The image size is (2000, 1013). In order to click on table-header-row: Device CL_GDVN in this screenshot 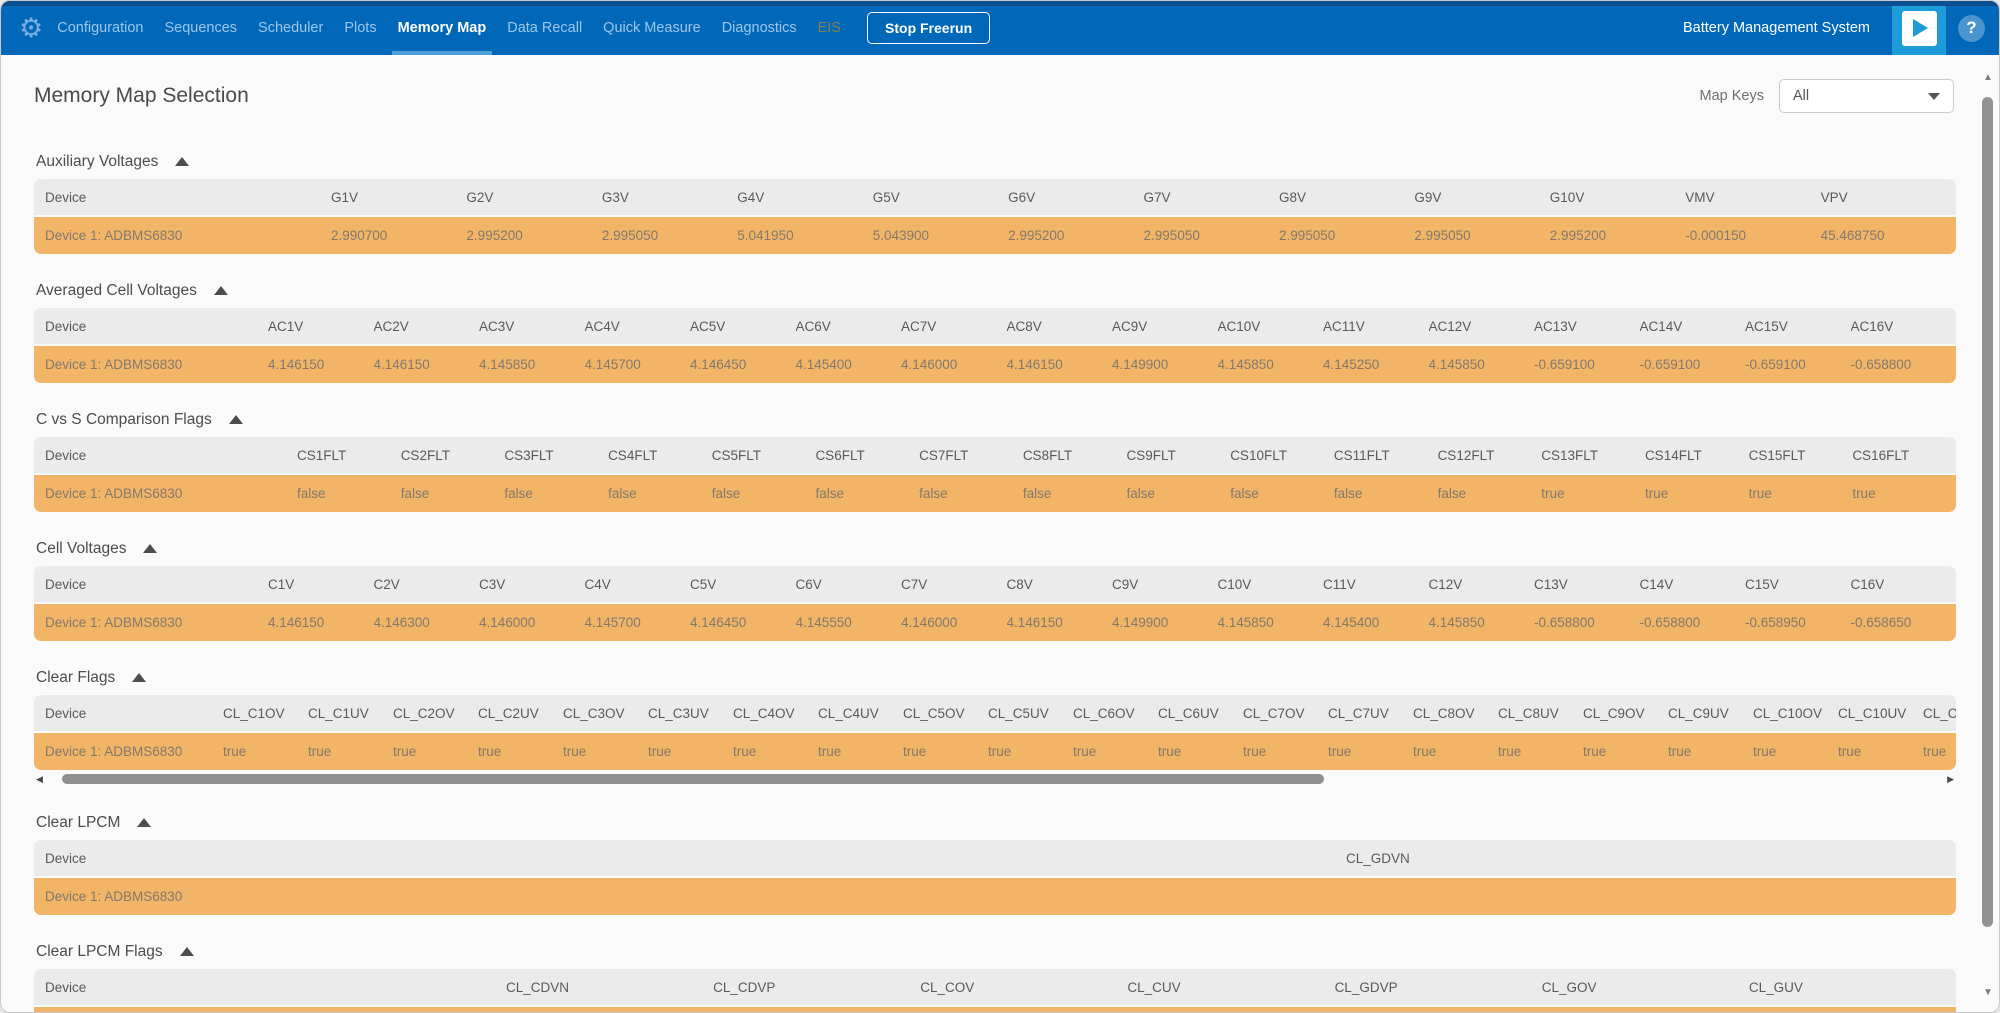, I will do `click(995, 858)`.